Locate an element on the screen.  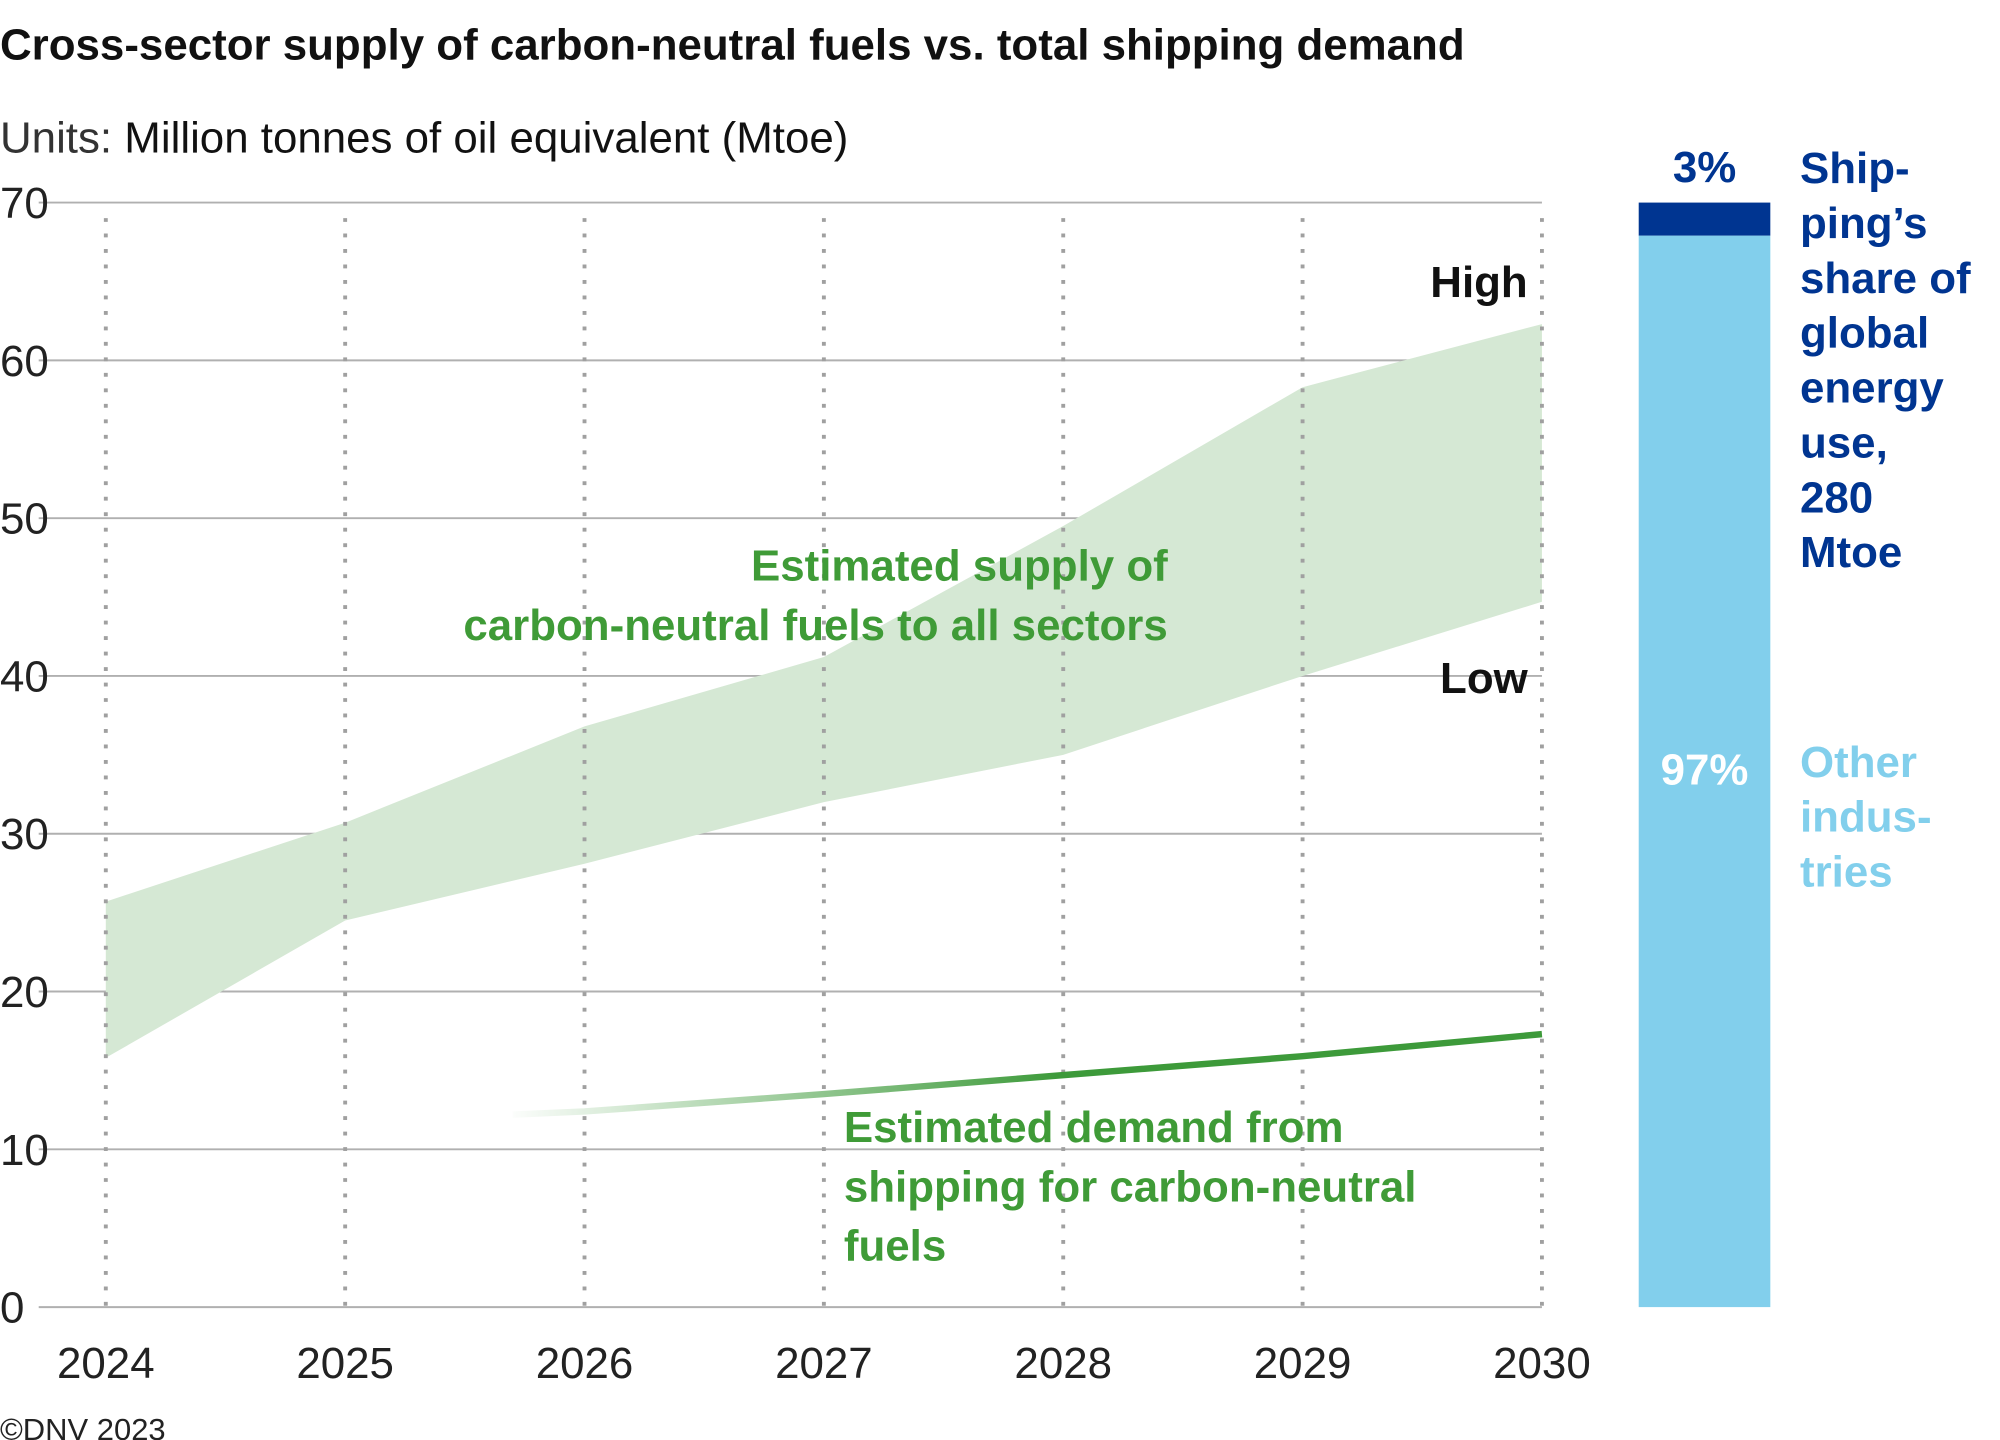
other-pct-label: 97% is located at coordinates (1705, 770).